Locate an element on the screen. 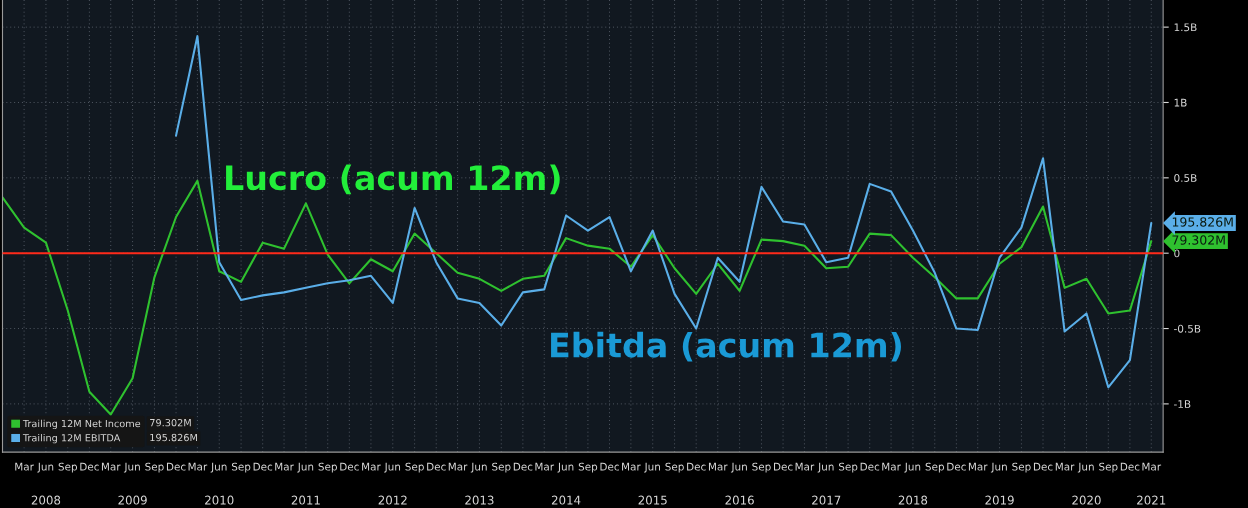 Image resolution: width=1248 pixels, height=508 pixels. x2-tick-label: 2015 is located at coordinates (652, 500).